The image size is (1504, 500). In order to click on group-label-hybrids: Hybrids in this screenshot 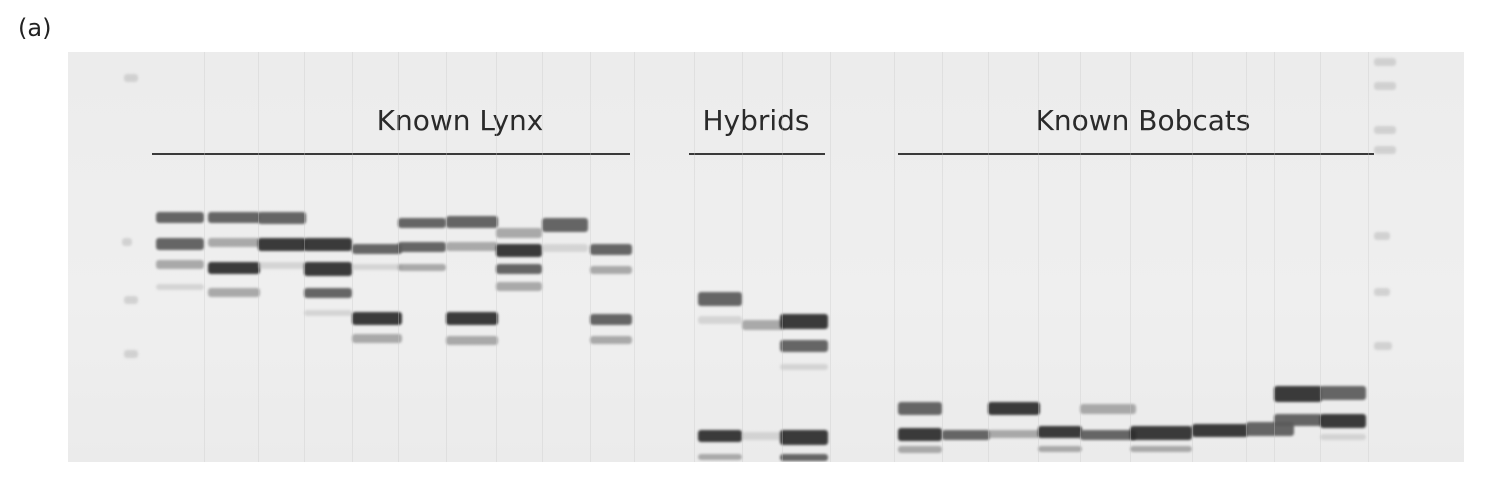, I will do `click(756, 120)`.